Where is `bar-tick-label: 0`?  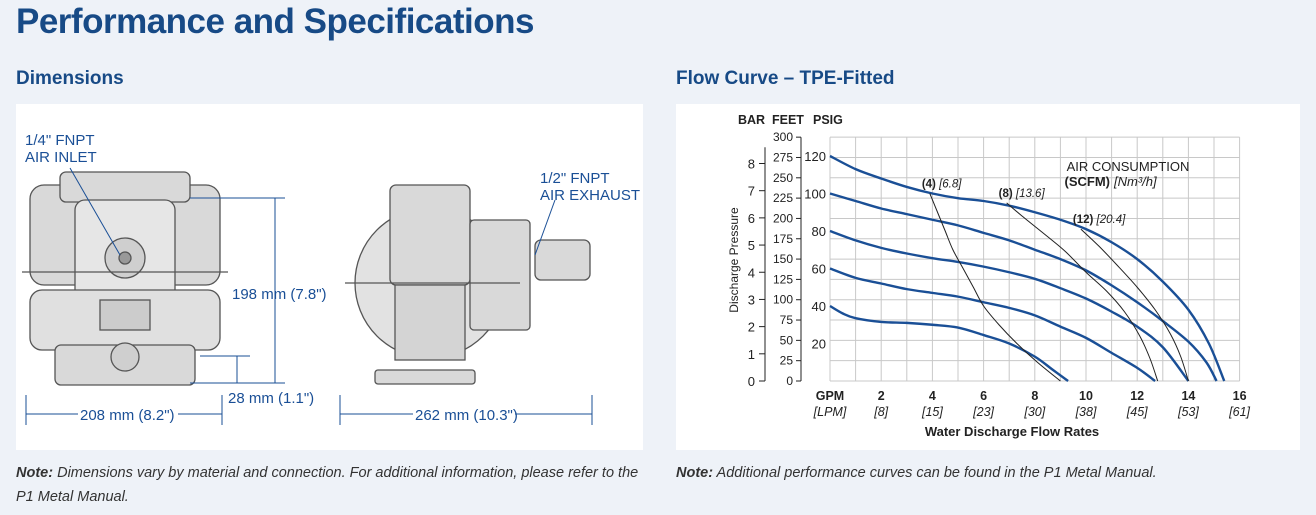 bar-tick-label: 0 is located at coordinates (751, 381).